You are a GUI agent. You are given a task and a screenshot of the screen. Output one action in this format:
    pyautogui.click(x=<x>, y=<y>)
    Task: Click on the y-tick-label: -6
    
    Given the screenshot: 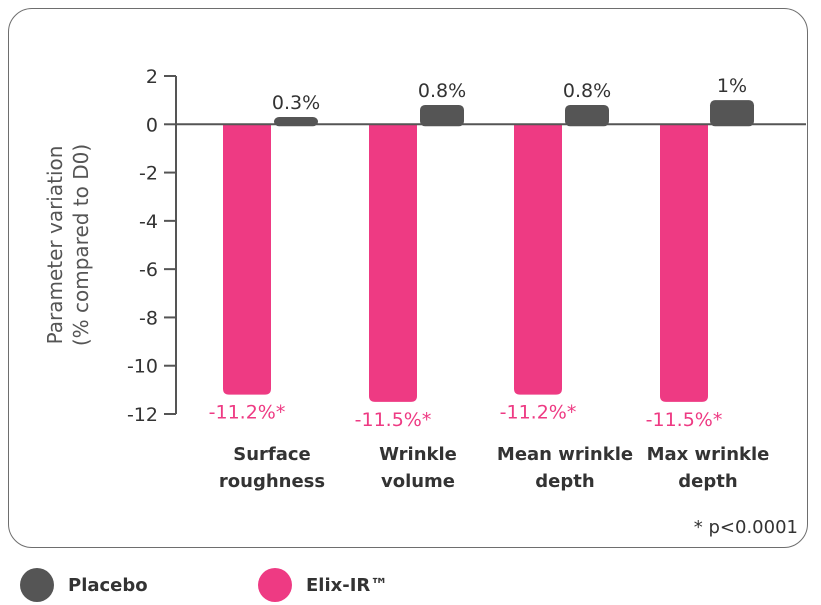 What is the action you would take?
    pyautogui.click(x=148, y=270)
    